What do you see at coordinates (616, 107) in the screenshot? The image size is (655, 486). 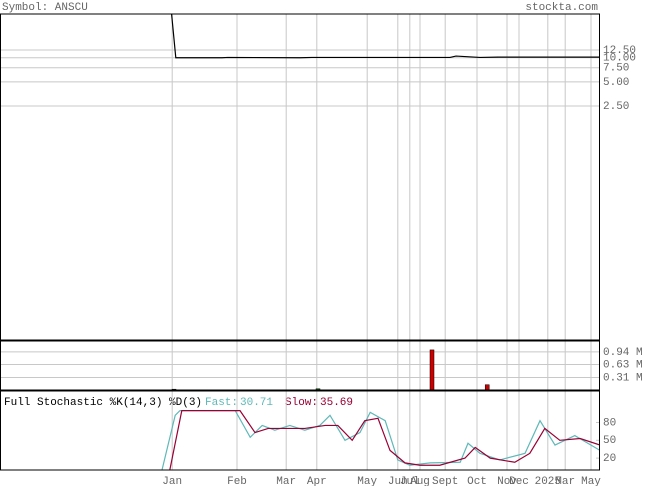 I see `y-tick-label: 2.50` at bounding box center [616, 107].